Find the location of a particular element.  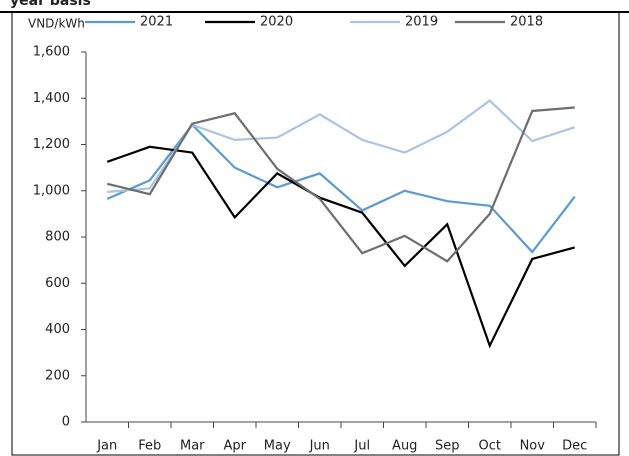

legend-label: 2021 is located at coordinates (156, 22).